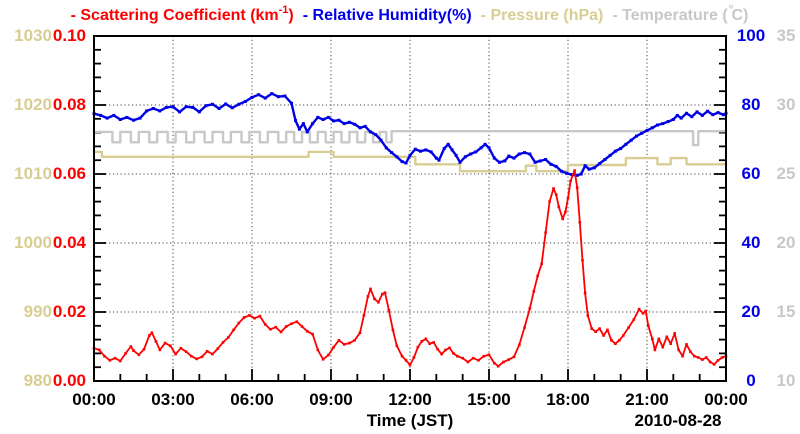 This screenshot has width=800, height=434. What do you see at coordinates (37, 311) in the screenshot?
I see `y-tick-label-pressure: 990` at bounding box center [37, 311].